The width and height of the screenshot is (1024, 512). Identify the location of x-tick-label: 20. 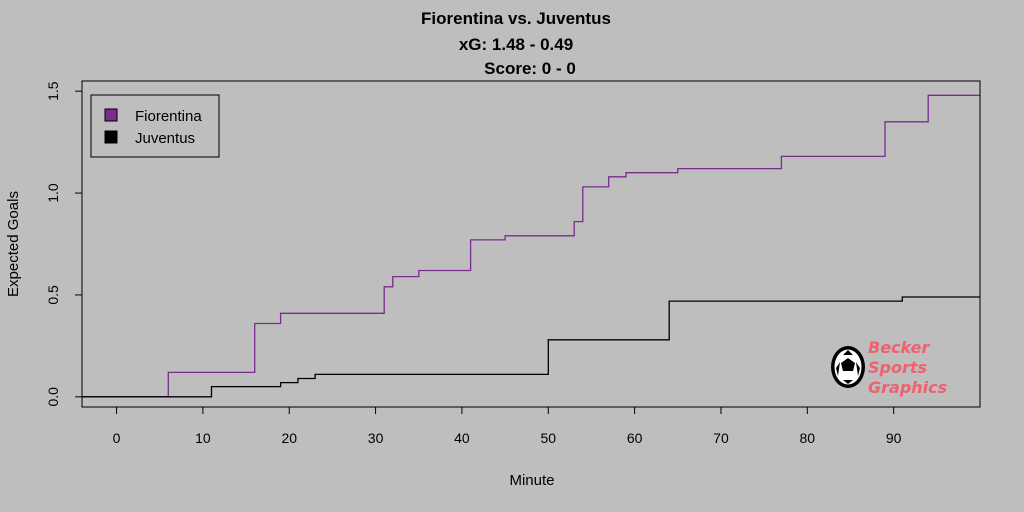
(289, 438).